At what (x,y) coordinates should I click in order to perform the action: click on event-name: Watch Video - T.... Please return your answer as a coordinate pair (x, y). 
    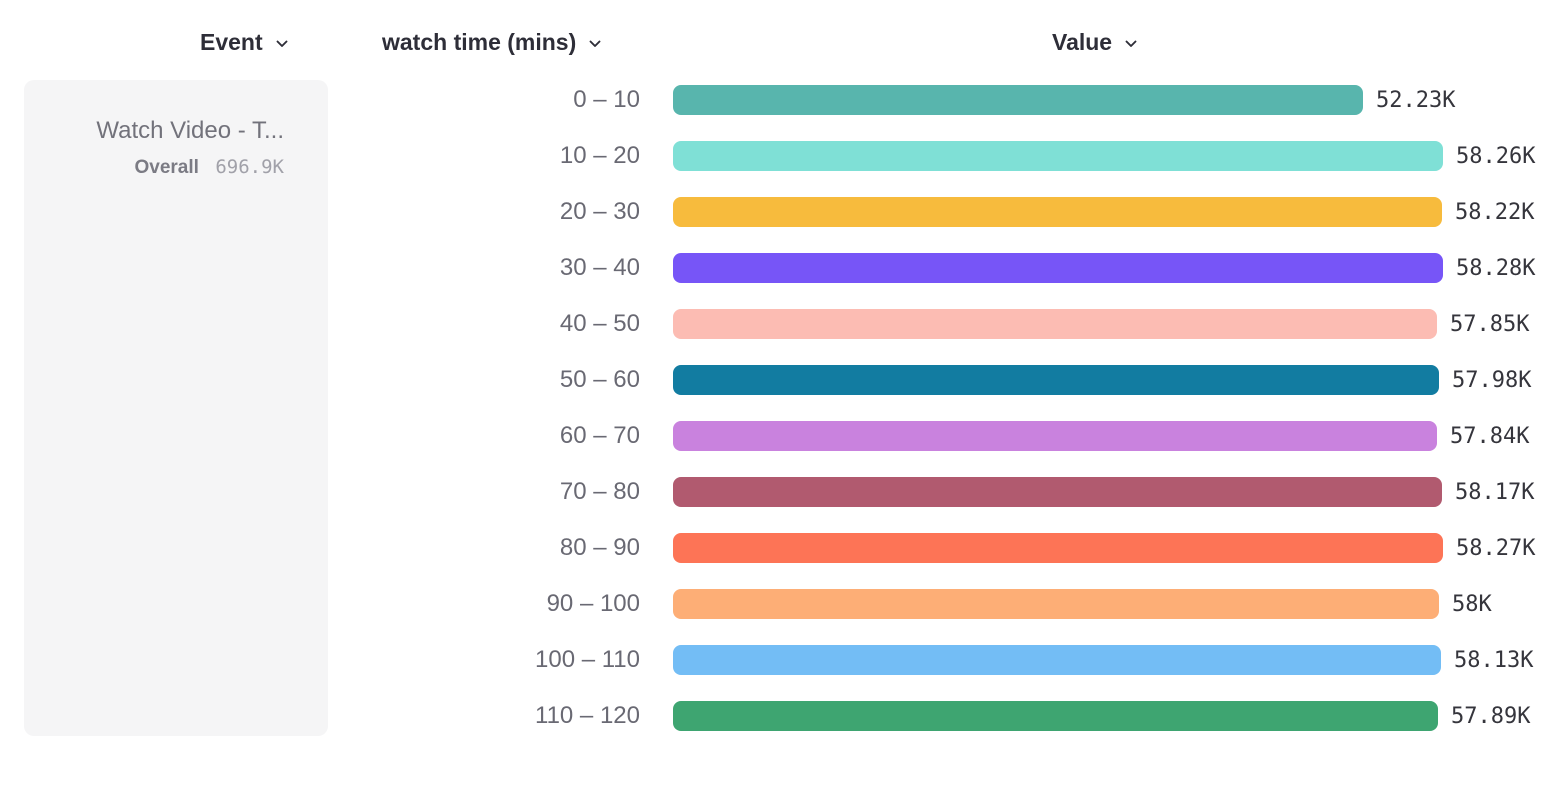
    Looking at the image, I should click on (190, 130).